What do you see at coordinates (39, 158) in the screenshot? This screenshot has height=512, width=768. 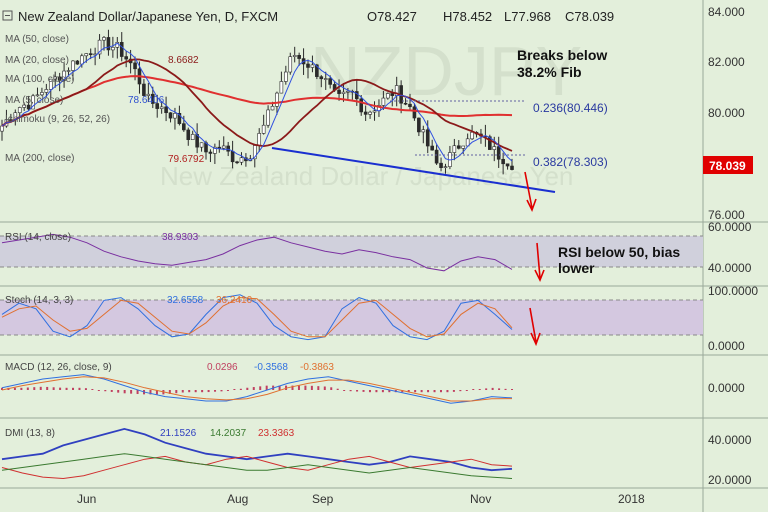 I see `indicator-label: MA (200, close)` at bounding box center [39, 158].